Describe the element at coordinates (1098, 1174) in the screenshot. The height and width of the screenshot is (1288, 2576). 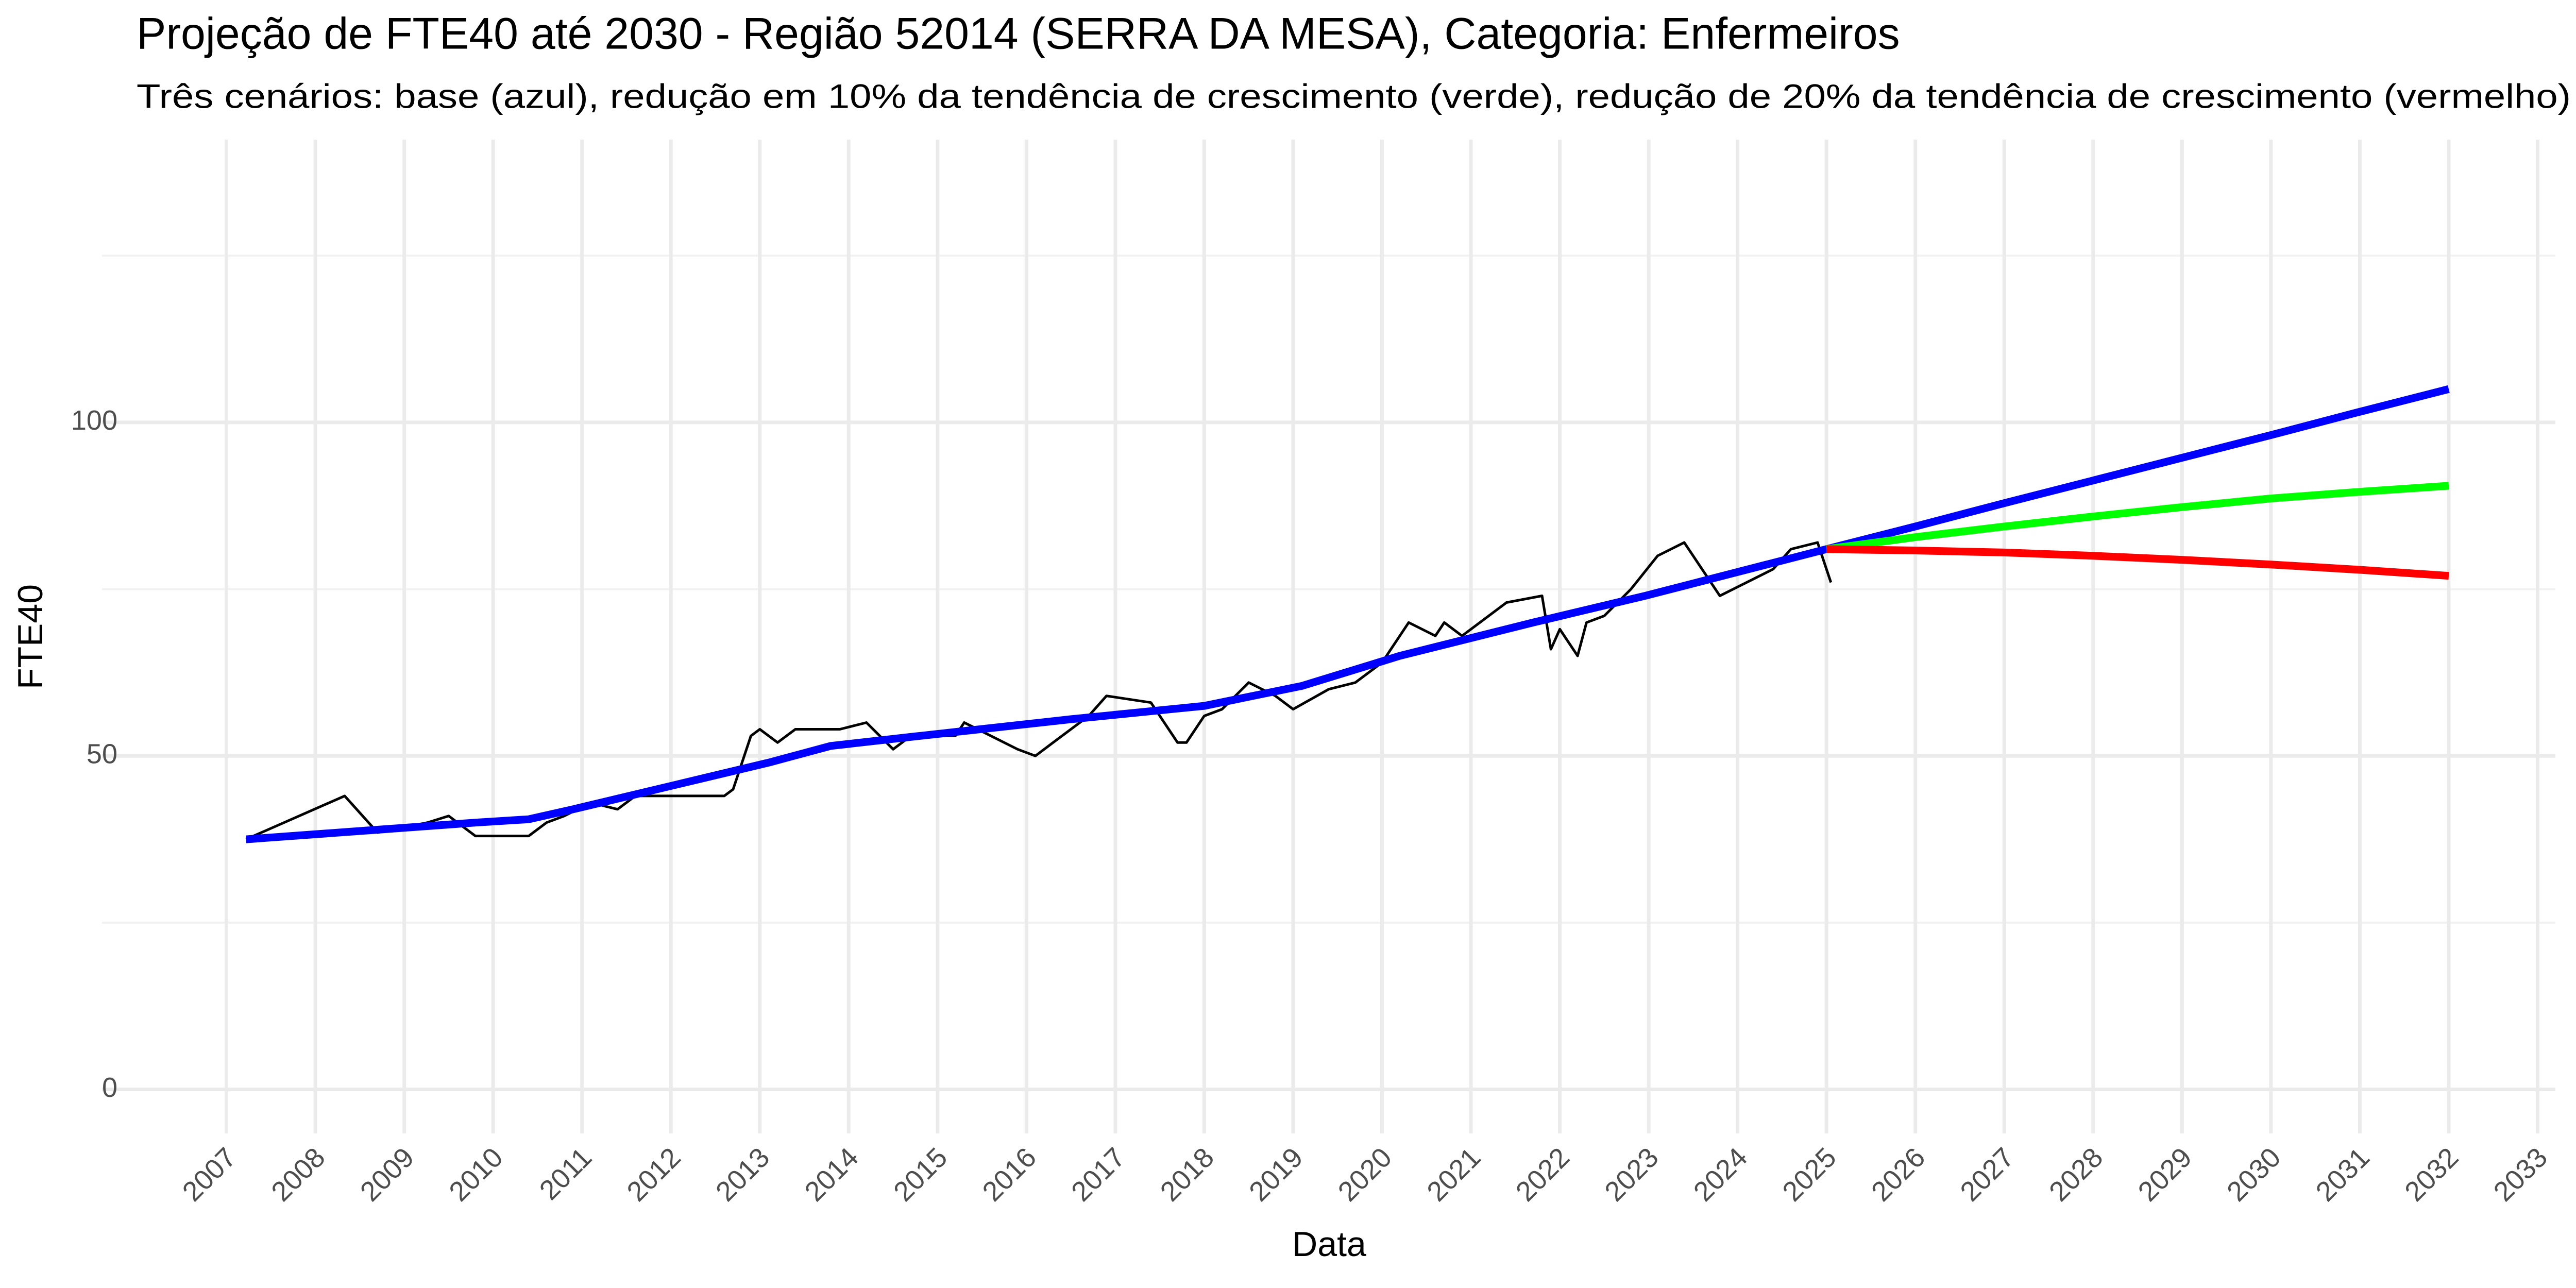
I see `x-tick-label: 2017` at that location.